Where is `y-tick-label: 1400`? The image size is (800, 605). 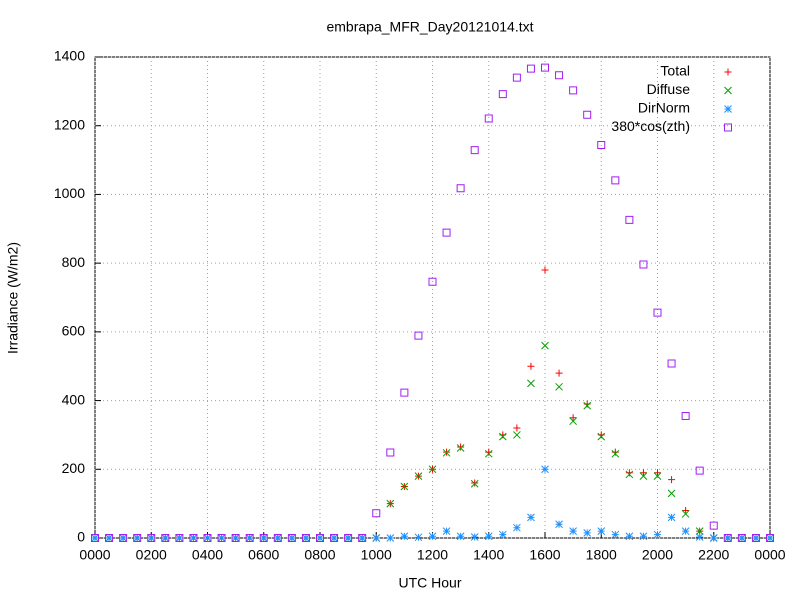
y-tick-label: 1400 is located at coordinates (69, 56).